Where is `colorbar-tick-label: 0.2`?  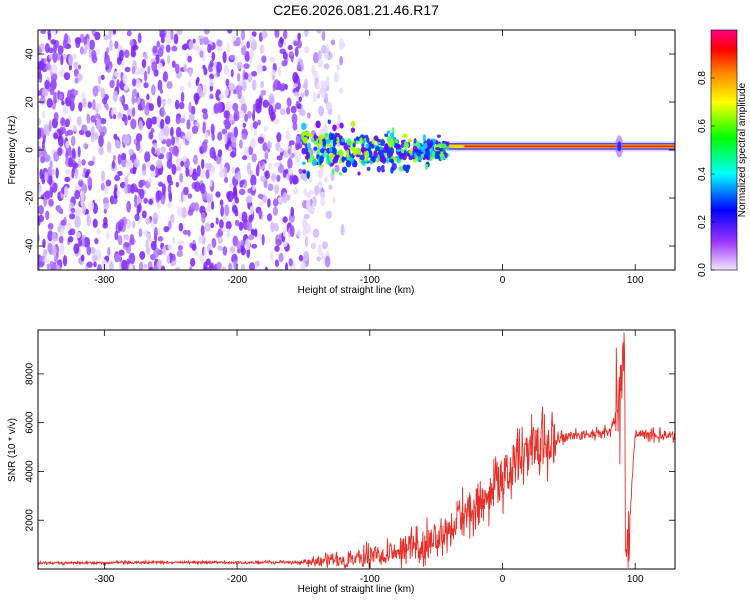
colorbar-tick-label: 0.2 is located at coordinates (702, 222).